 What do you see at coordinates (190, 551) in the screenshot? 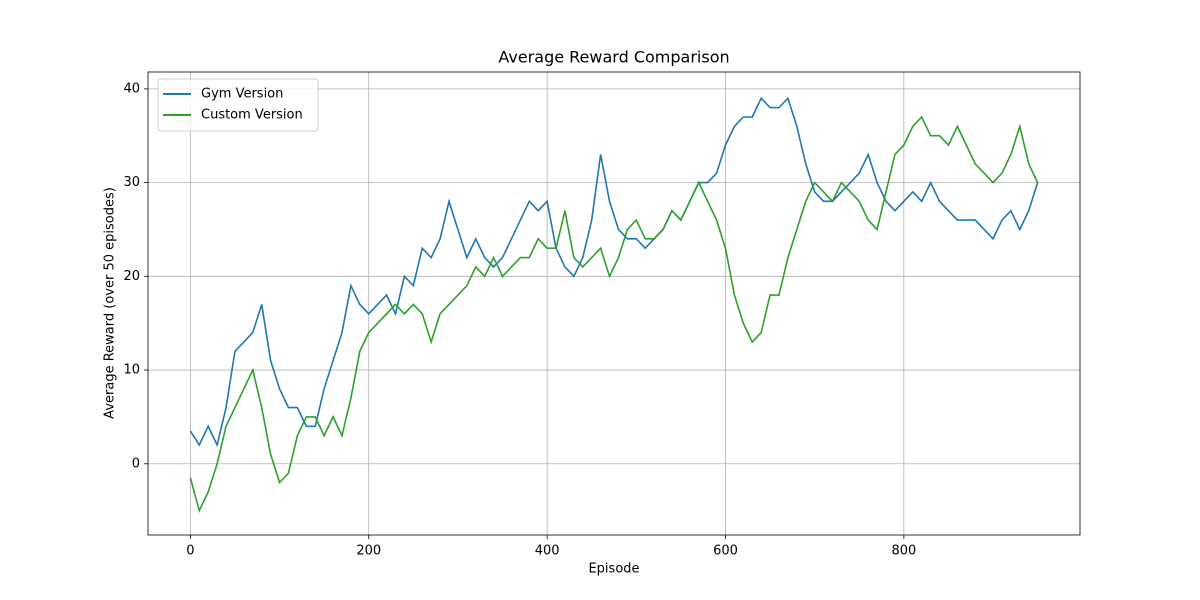
I see `x-tick-label: 0` at bounding box center [190, 551].